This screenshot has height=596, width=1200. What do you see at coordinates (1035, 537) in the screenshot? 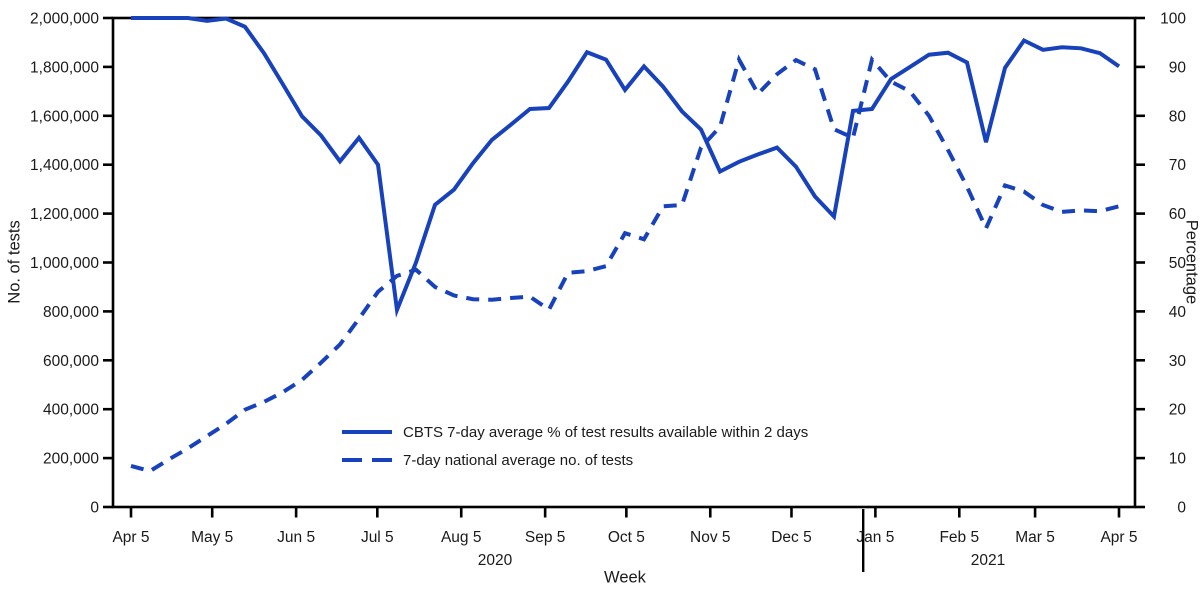
I see `x-axis-tick-label: Mar 5` at bounding box center [1035, 537].